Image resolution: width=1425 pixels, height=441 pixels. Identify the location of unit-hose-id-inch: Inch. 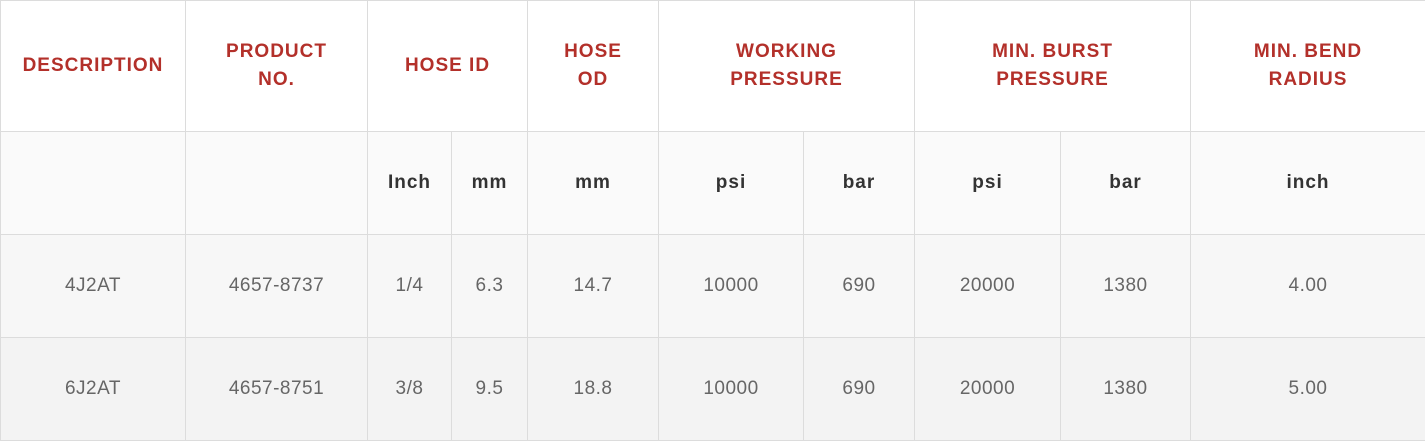
(409, 183).